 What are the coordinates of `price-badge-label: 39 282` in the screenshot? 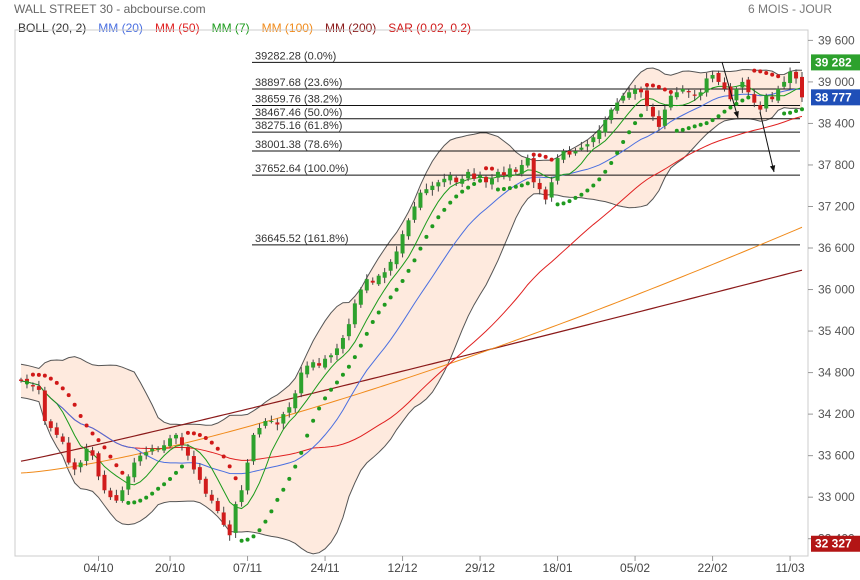 It's located at (833, 62).